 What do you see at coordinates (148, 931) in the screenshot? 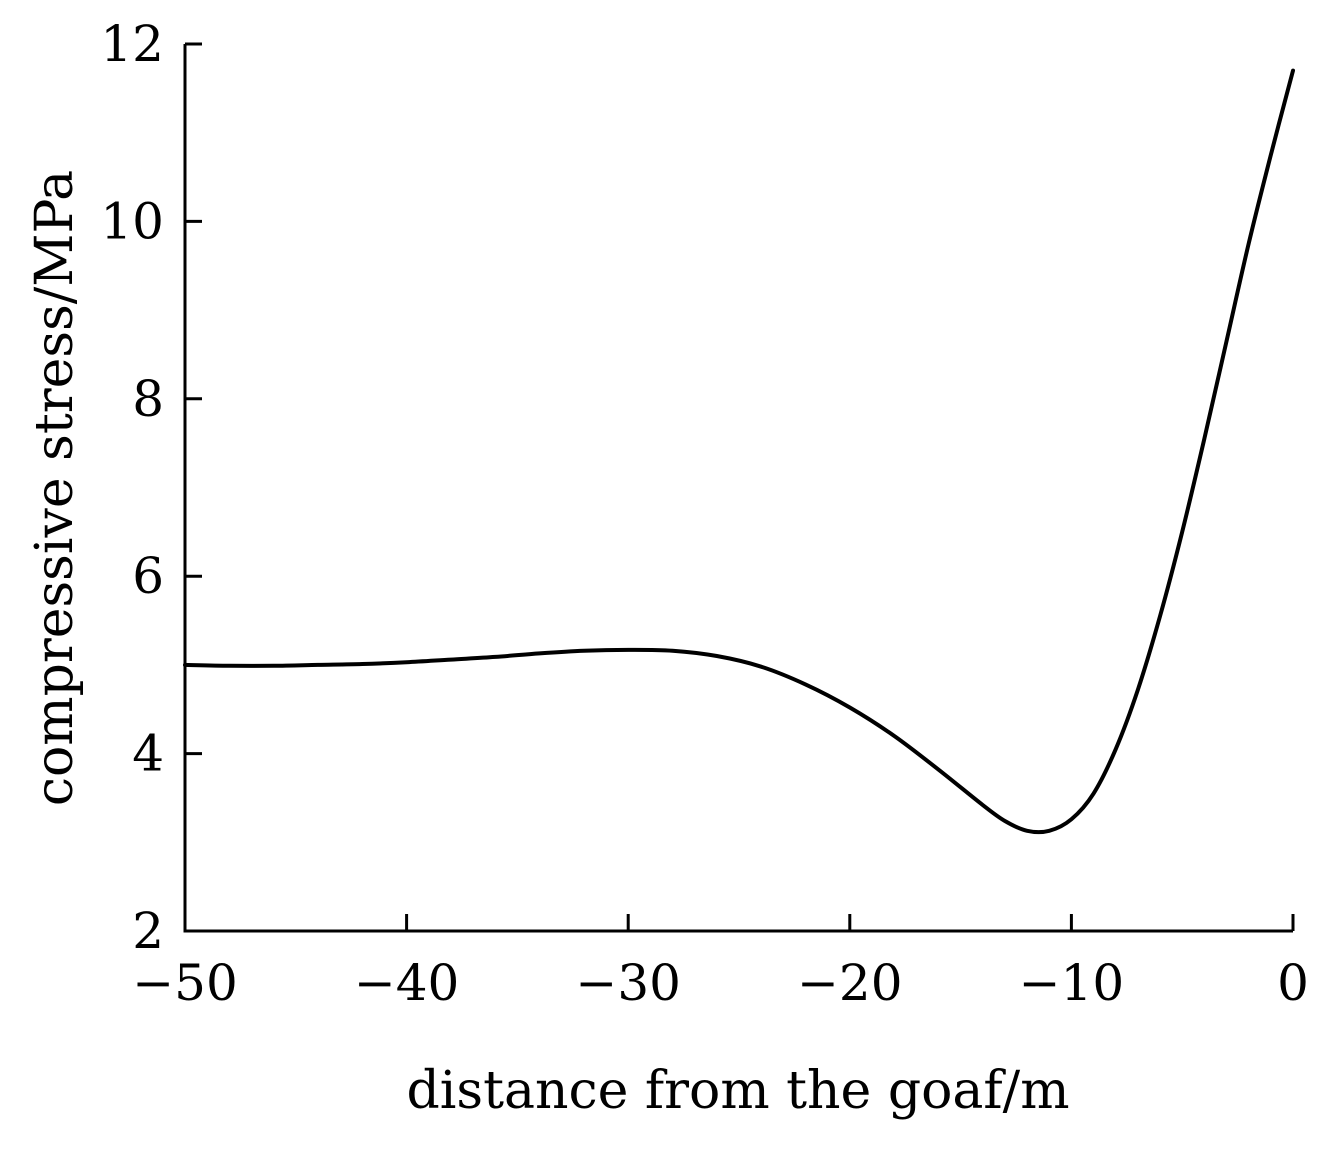
I see `y-tick-label: 2` at bounding box center [148, 931].